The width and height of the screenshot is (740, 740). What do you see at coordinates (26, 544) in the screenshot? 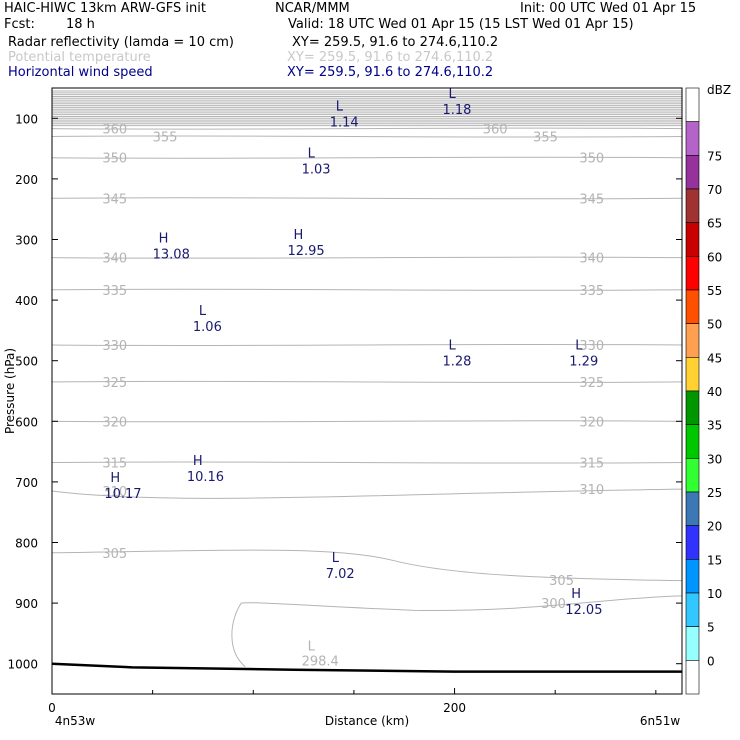
I see `y-tick-label: 800` at bounding box center [26, 544].